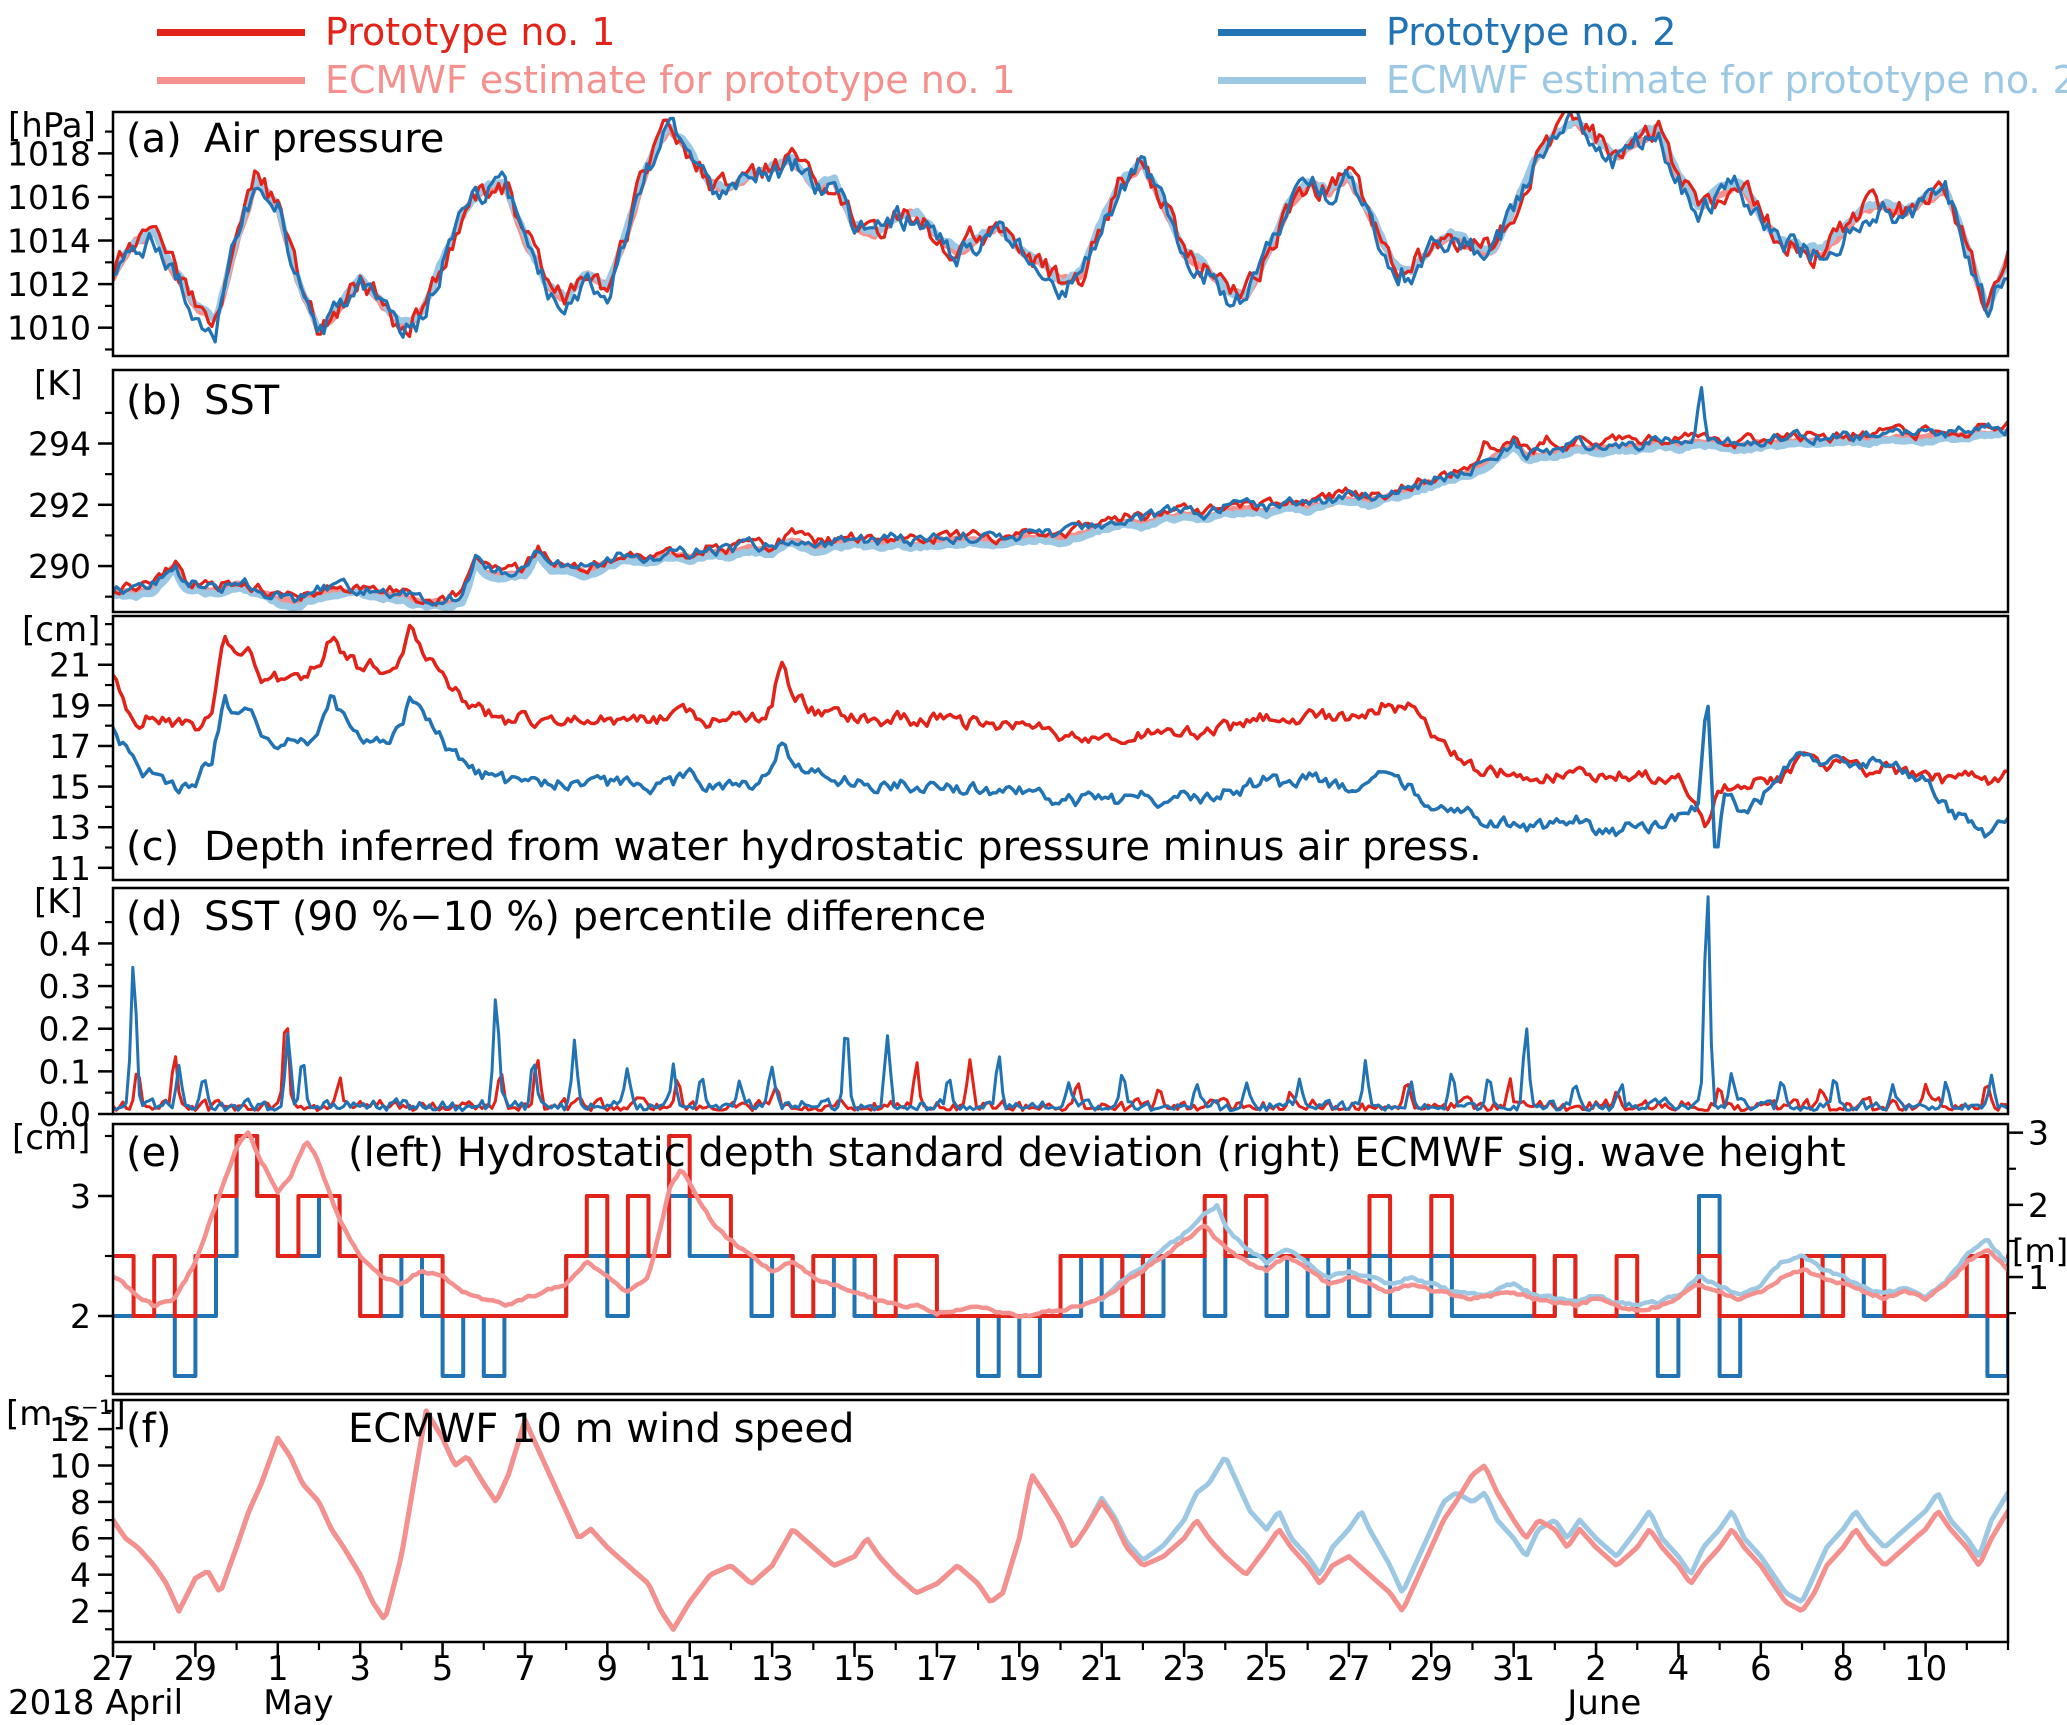 This screenshot has width=2067, height=1725. I want to click on unit-label-ms: [m s⁻¹], so click(66, 1414).